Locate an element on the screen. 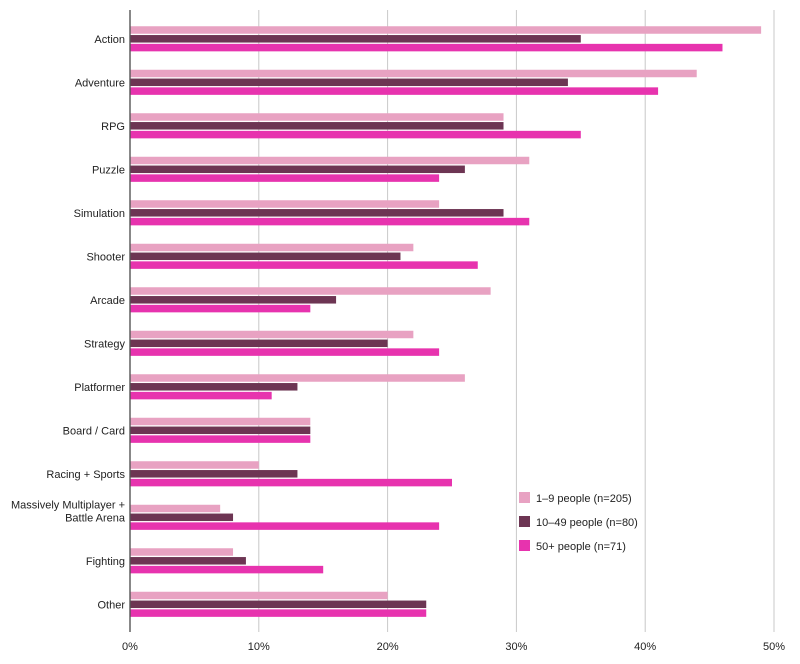 Image resolution: width=800 pixels, height=664 pixels. x-tick-label: 0% is located at coordinates (130, 647).